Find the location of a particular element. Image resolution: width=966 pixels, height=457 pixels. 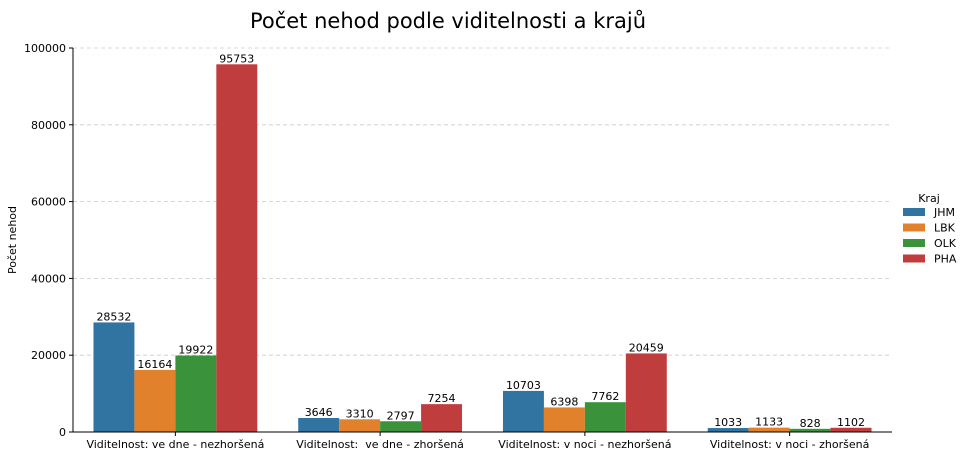

y-tick-label-3: 60000 is located at coordinates (48, 202).